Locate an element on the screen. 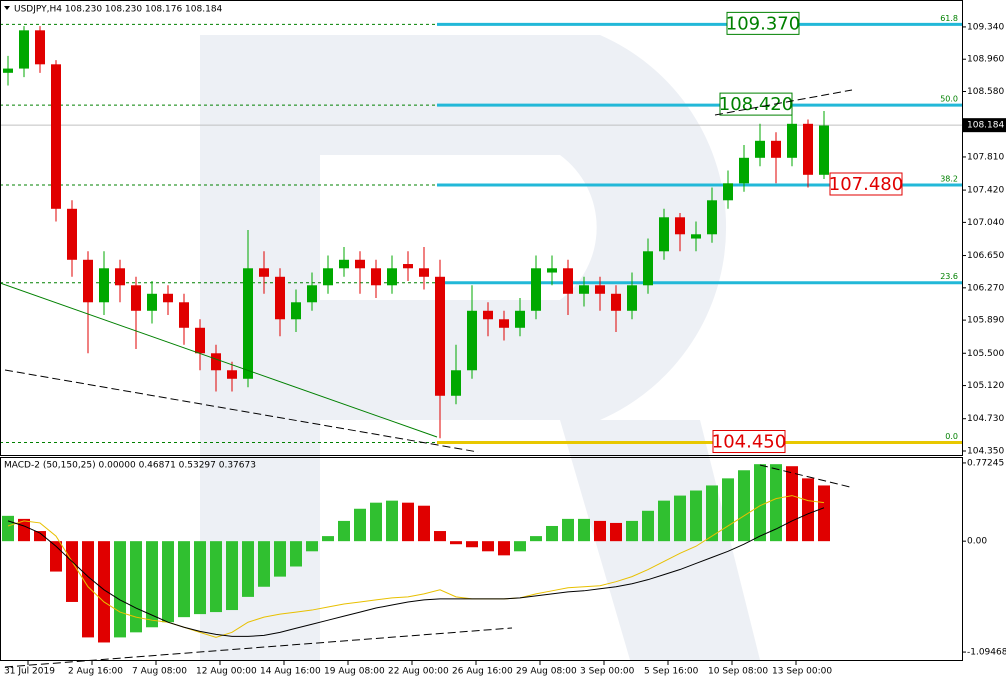 This screenshot has height=682, width=1006. y-tick-label: 106.650 is located at coordinates (985, 256).